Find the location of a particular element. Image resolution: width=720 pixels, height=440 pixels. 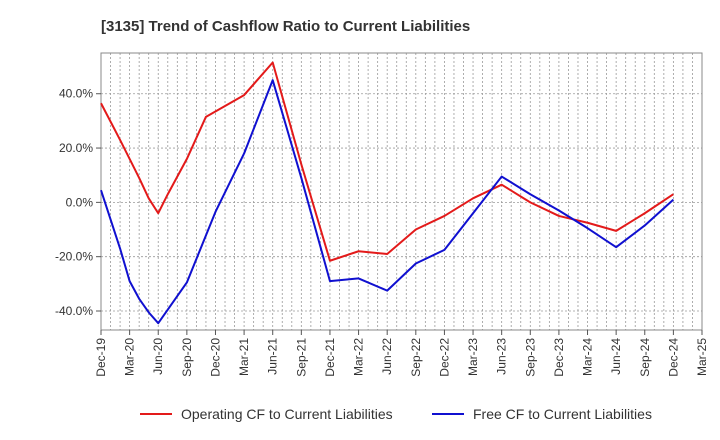

x-tick-label: Dec-19 is located at coordinates (101, 357).